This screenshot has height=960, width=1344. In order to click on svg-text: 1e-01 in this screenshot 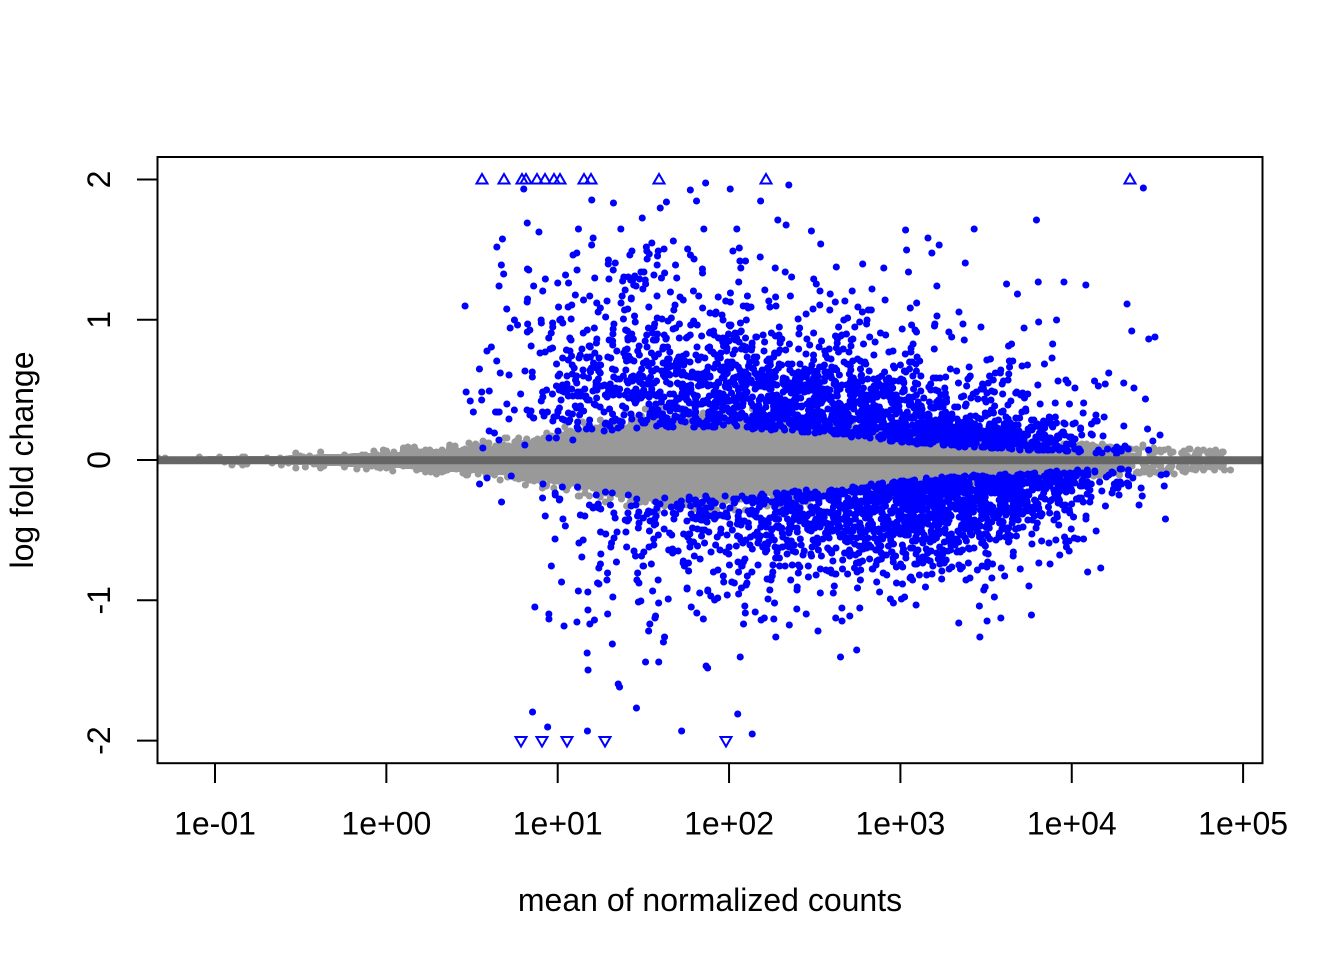, I will do `click(215, 824)`.